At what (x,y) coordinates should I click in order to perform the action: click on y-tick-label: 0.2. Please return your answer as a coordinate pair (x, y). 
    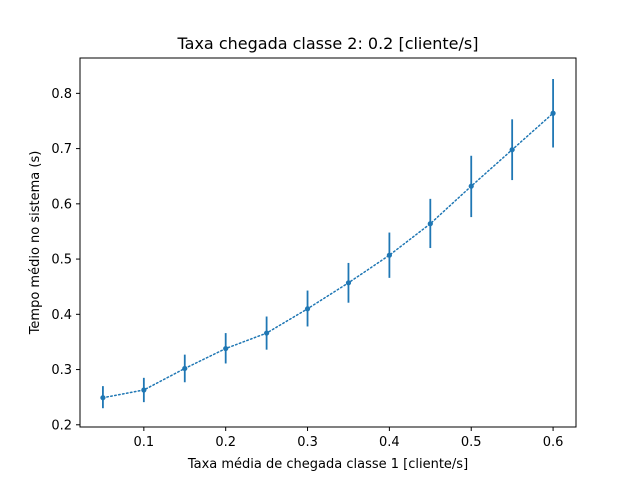
    Looking at the image, I should click on (61, 425).